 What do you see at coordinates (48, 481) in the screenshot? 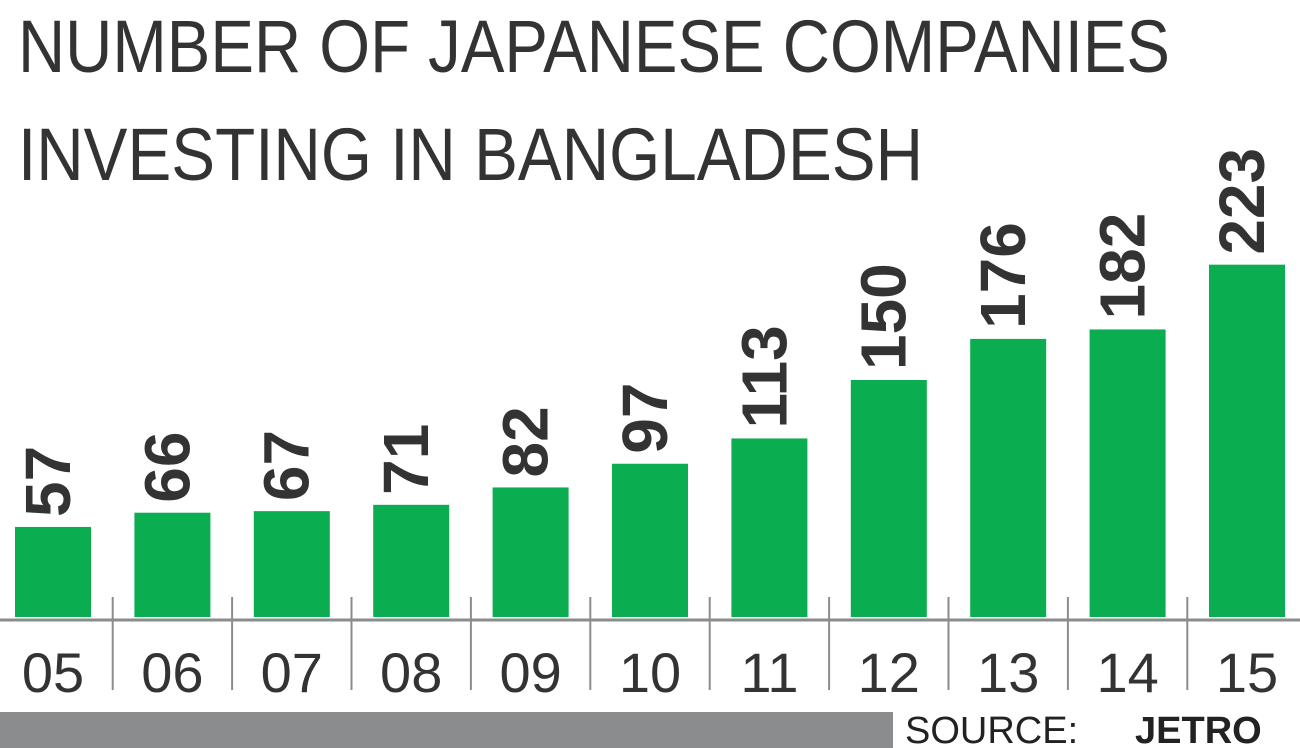
I see `value-label: 57` at bounding box center [48, 481].